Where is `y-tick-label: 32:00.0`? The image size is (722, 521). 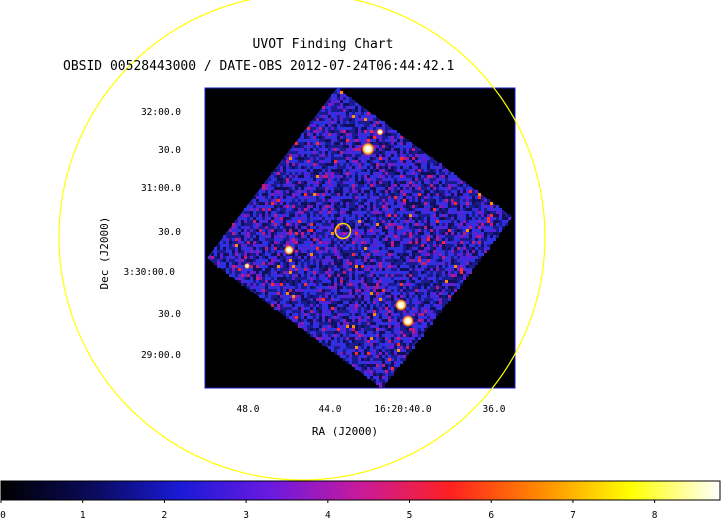 y-tick-label: 32:00.0 is located at coordinates (161, 112).